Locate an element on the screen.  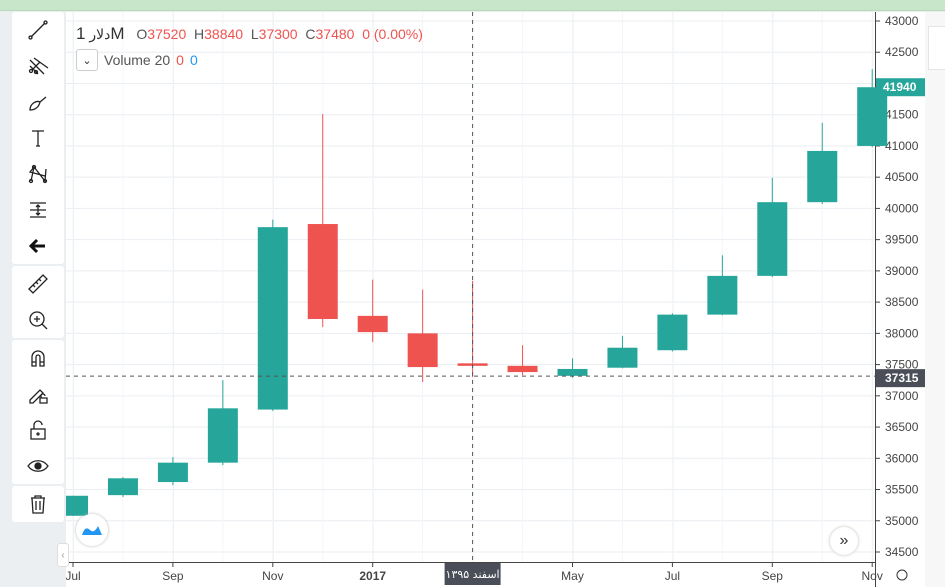
price-tick-label: 41000 is located at coordinates (902, 146).